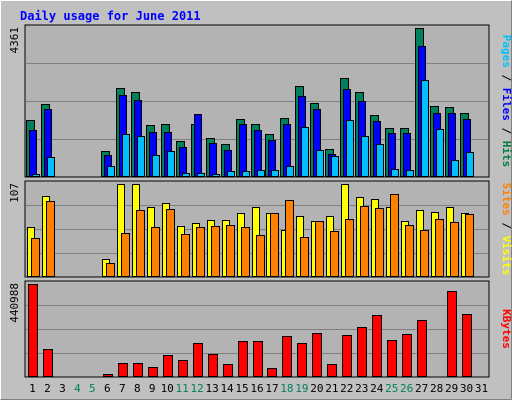 This screenshot has width=512, height=400. What do you see at coordinates (47, 388) in the screenshot?
I see `day-label: 2` at bounding box center [47, 388].